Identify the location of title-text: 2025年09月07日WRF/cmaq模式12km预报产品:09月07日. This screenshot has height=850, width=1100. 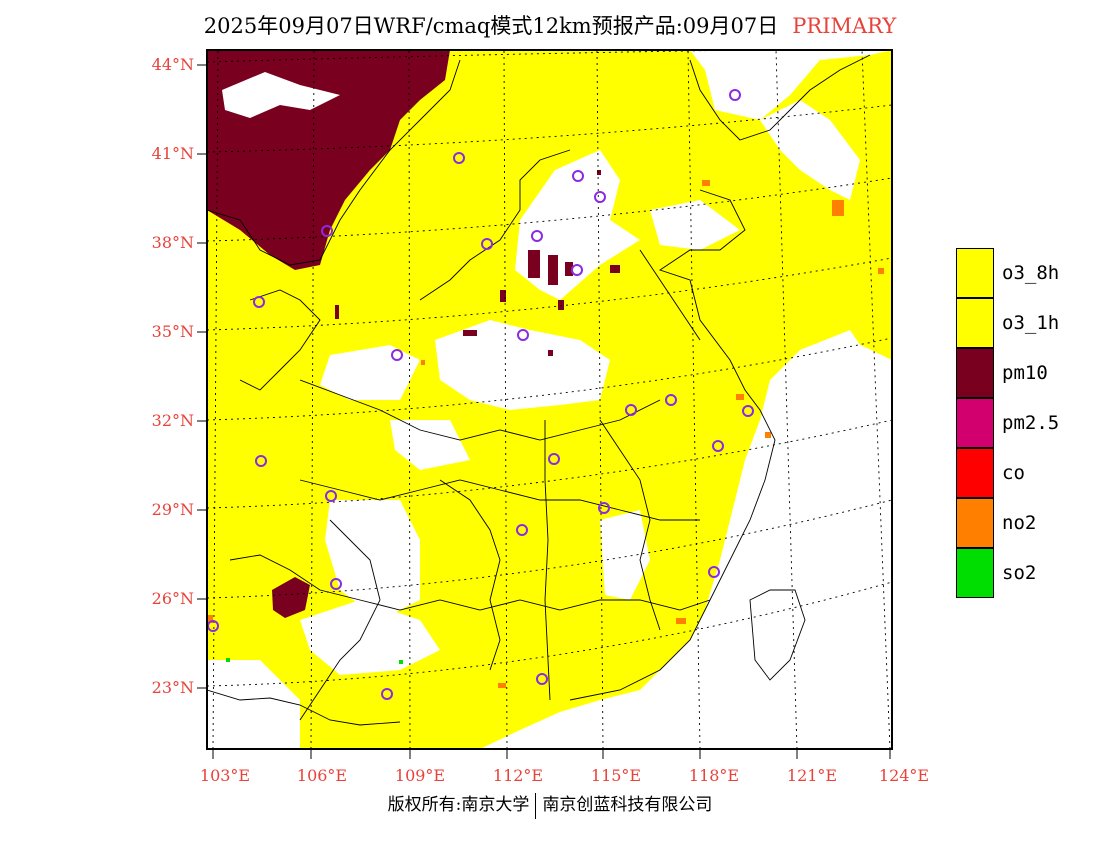
(491, 26).